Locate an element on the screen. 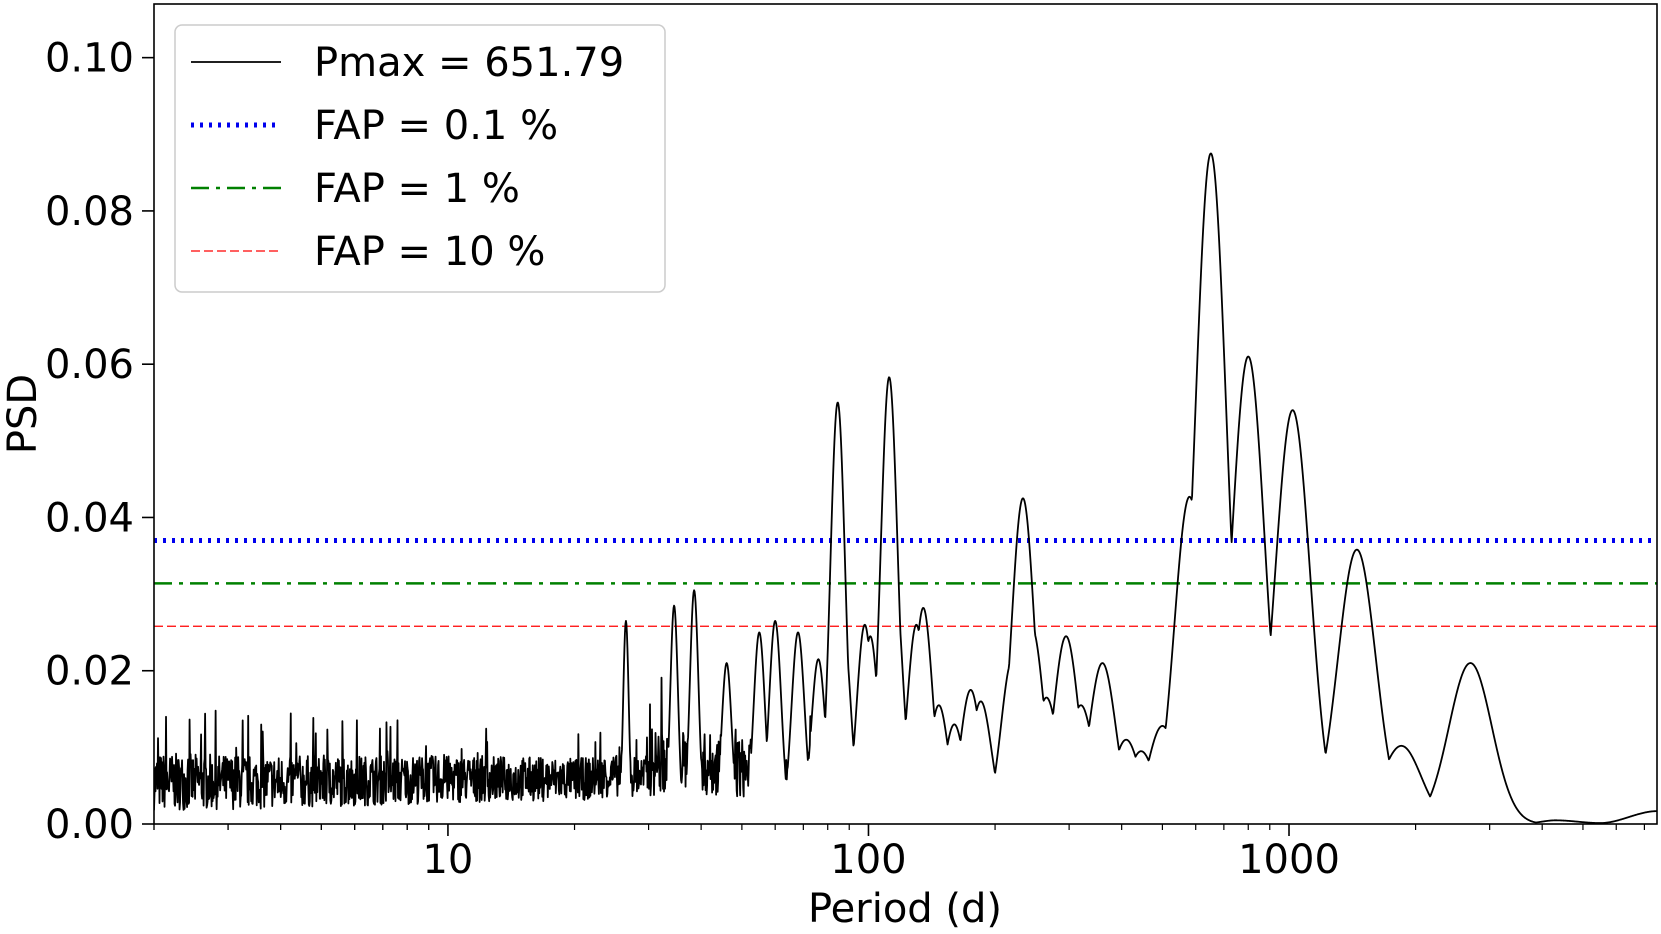 The image size is (1661, 934). legend-box is located at coordinates (420, 158).